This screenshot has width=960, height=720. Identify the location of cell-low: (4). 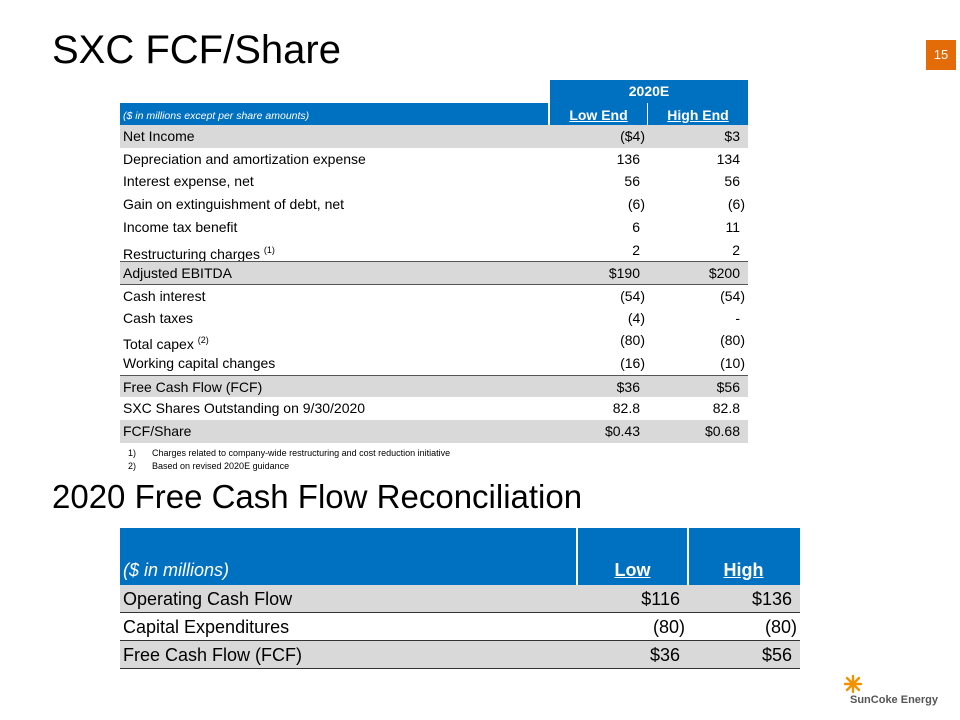
(636, 317).